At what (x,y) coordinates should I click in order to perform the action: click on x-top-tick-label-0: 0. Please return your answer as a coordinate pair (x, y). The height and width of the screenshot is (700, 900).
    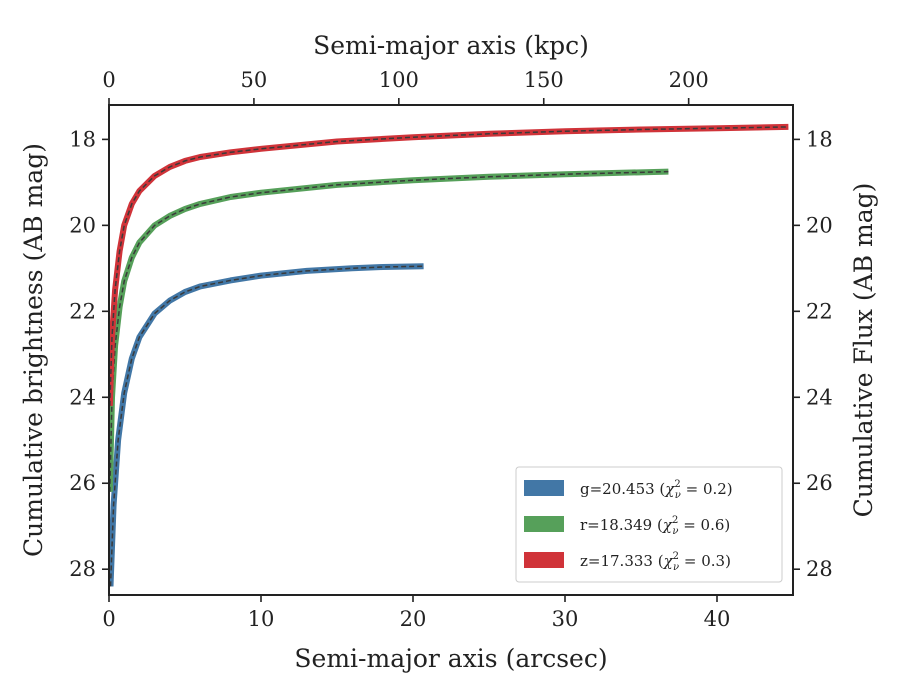
    Looking at the image, I should click on (108, 80).